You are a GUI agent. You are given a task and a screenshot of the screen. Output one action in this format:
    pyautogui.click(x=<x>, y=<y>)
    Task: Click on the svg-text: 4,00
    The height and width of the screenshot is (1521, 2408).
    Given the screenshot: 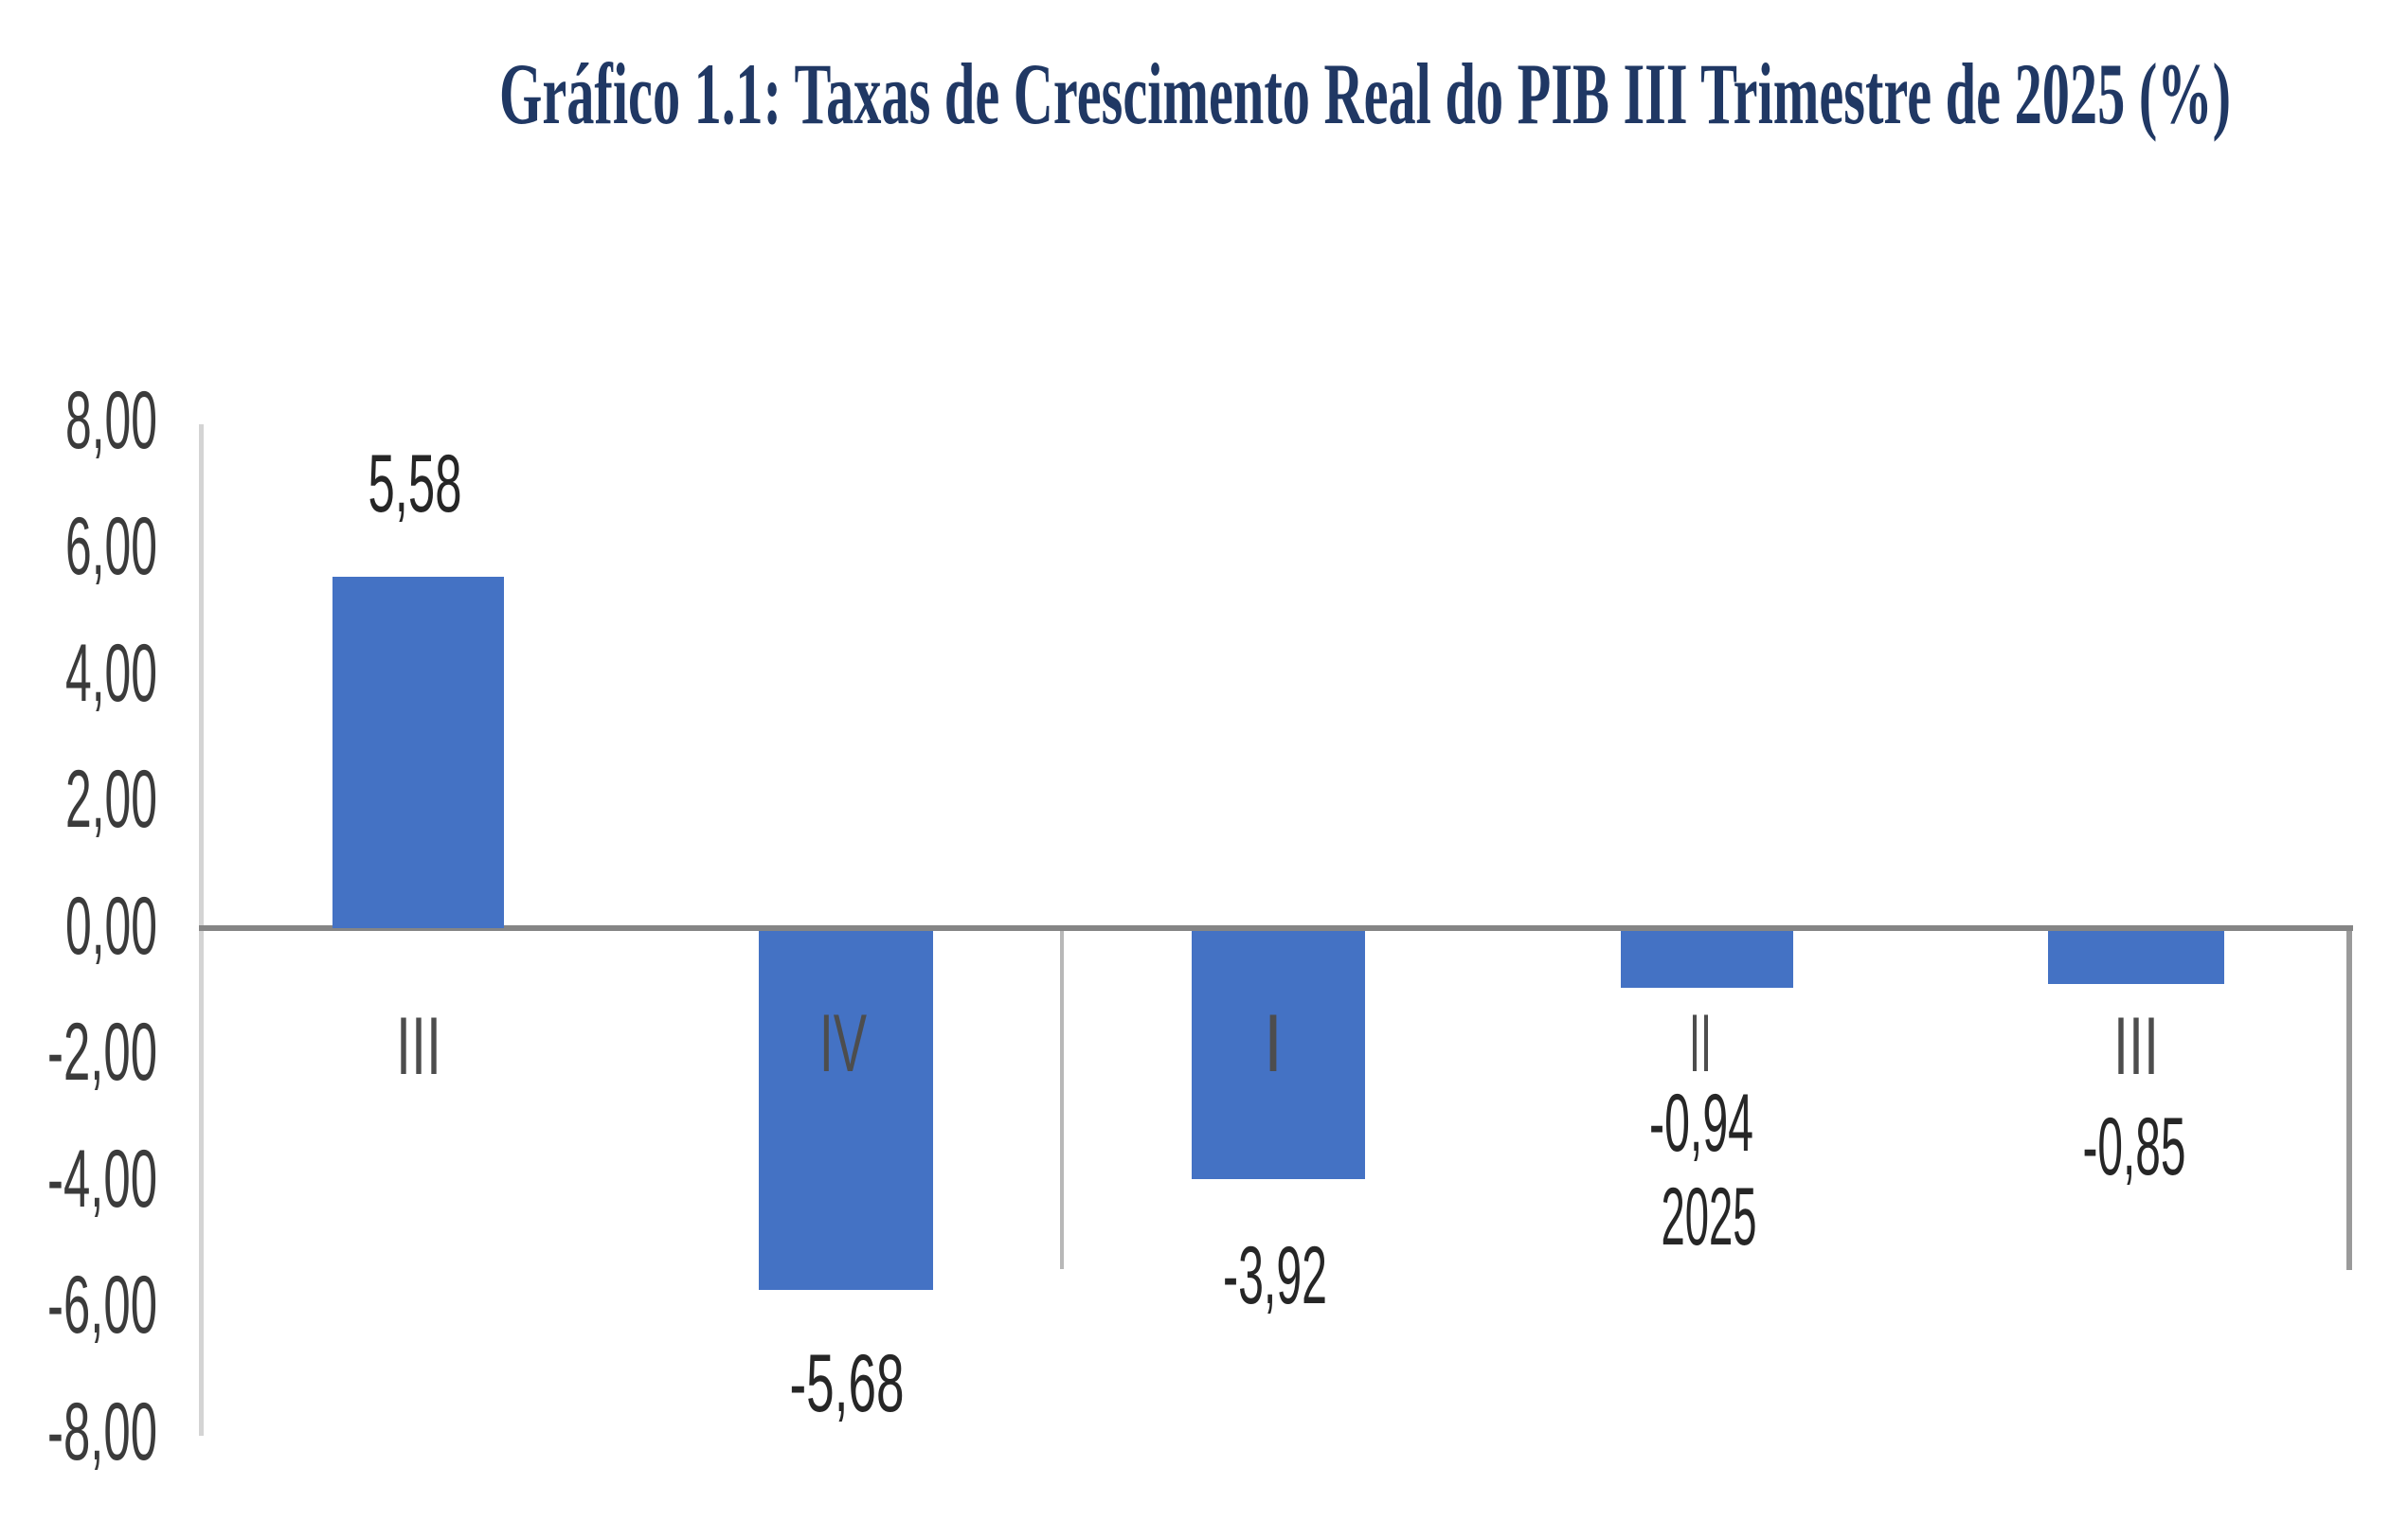 What is the action you would take?
    pyautogui.click(x=111, y=673)
    